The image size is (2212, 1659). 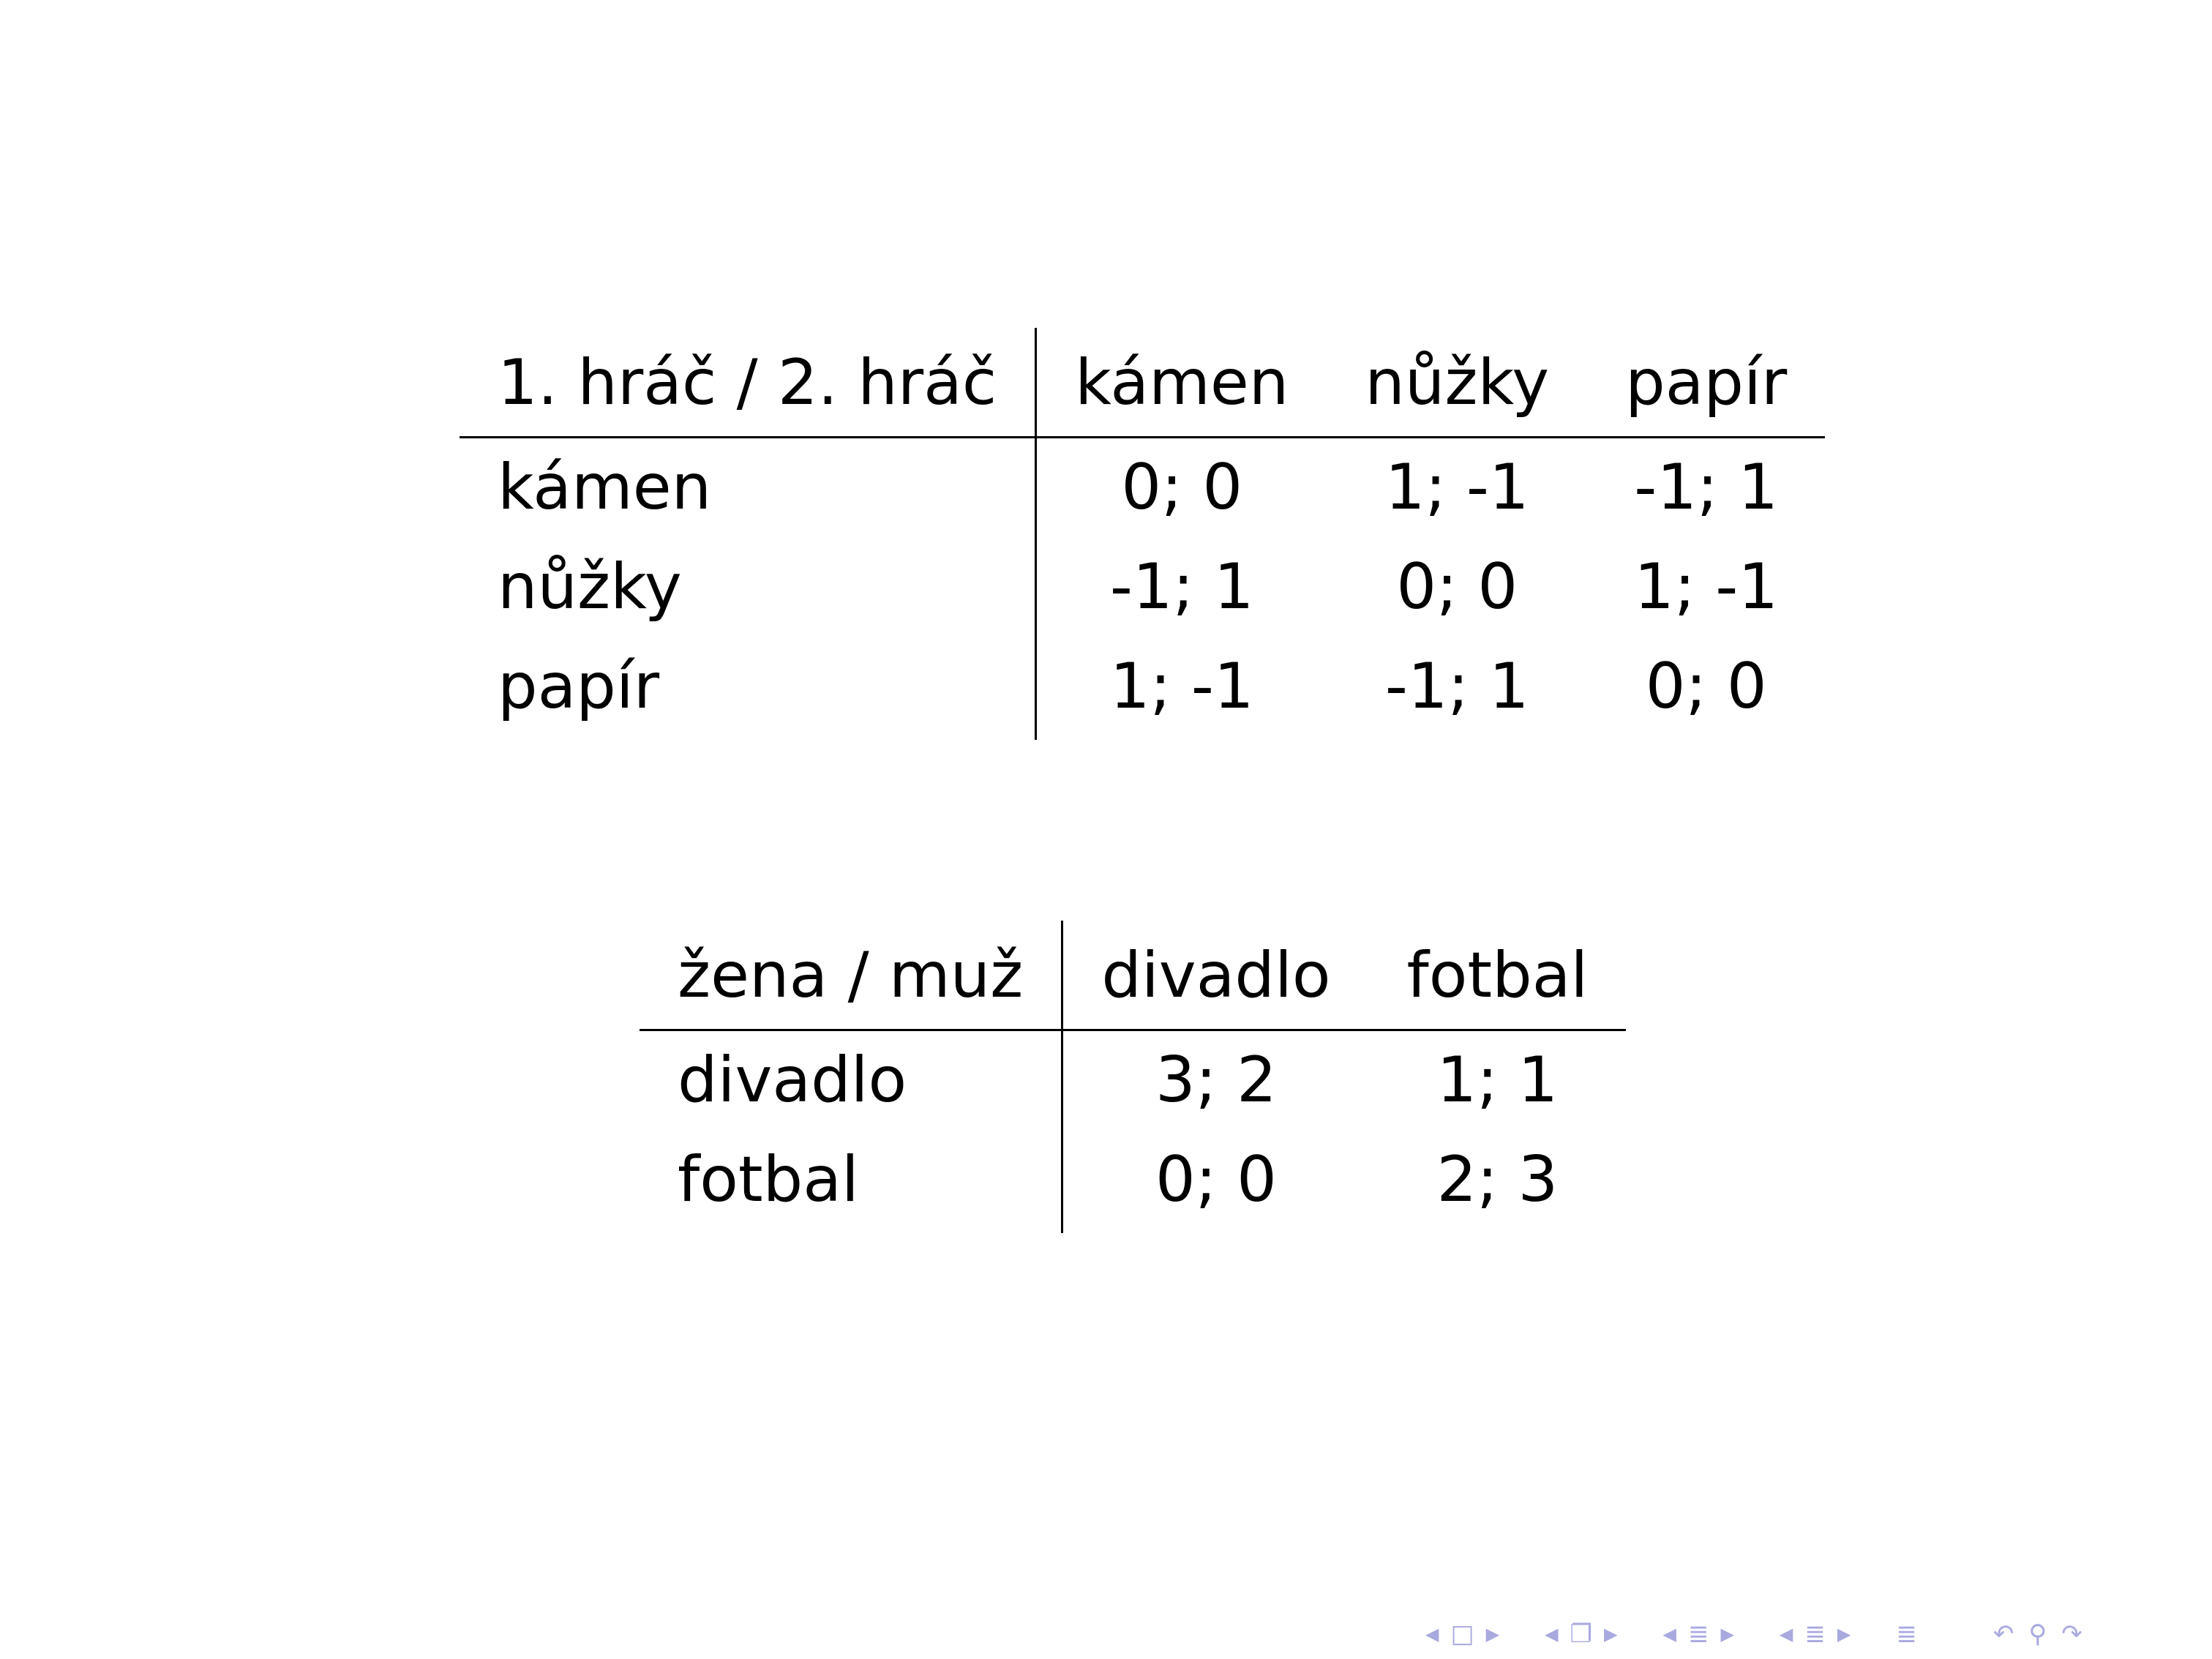 I want to click on forward-icon: ↷, so click(x=2071, y=1634).